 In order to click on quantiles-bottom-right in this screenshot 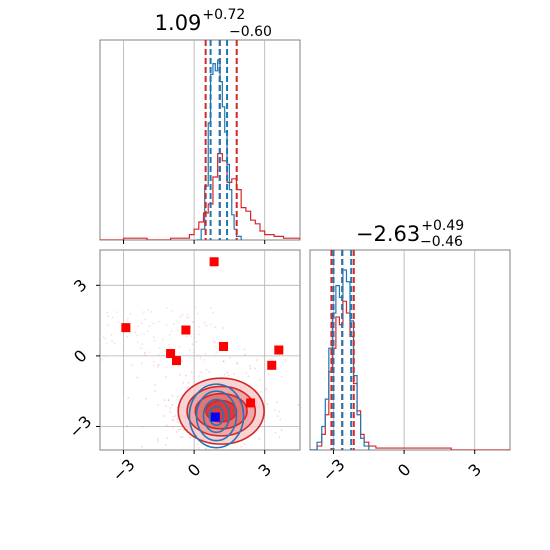, I will do `click(342, 350)`.